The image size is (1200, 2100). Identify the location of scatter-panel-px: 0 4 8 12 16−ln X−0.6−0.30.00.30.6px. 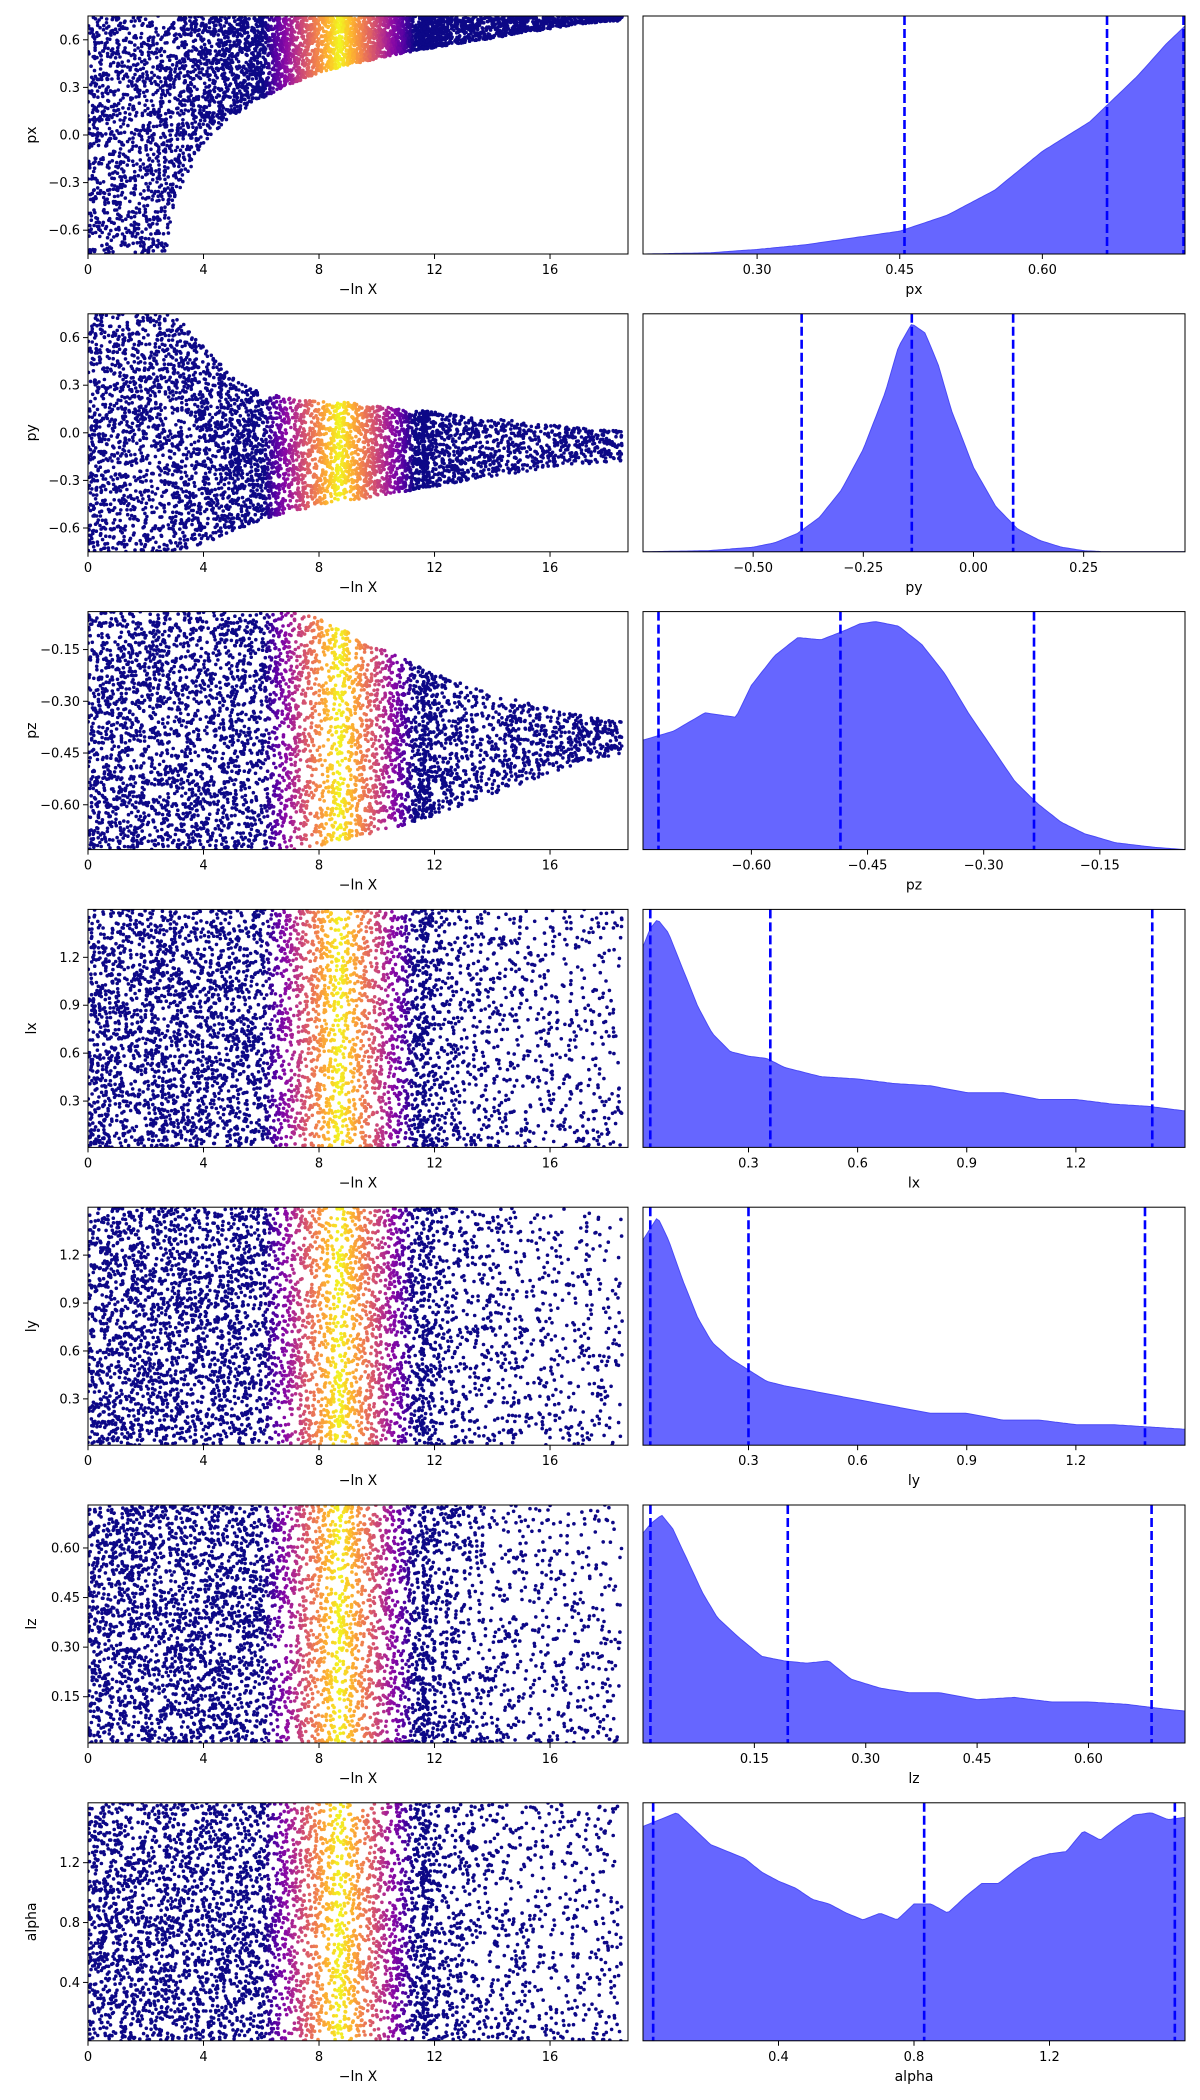
(326, 156).